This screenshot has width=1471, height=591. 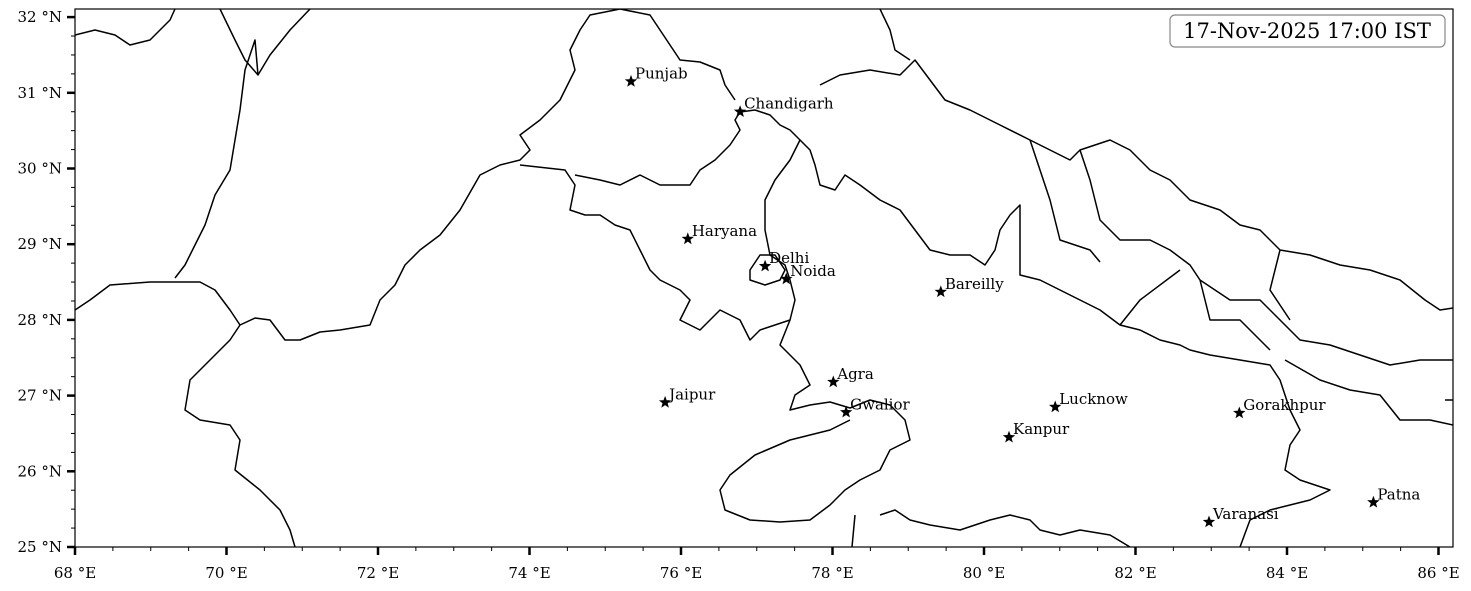 I want to click on city-label: Varanasi, so click(x=1245, y=514).